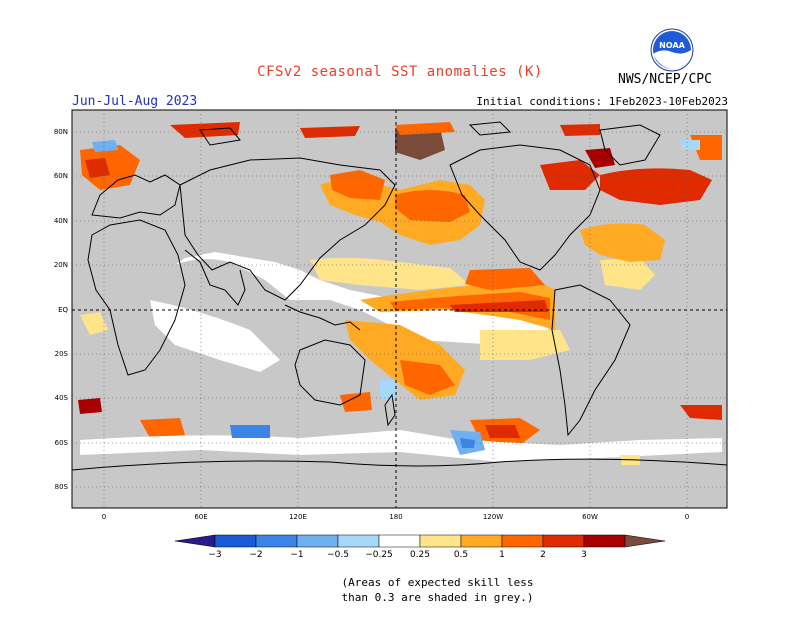 The width and height of the screenshot is (800, 618). Describe the element at coordinates (493, 517) in the screenshot. I see `lon-label: 120W` at that location.